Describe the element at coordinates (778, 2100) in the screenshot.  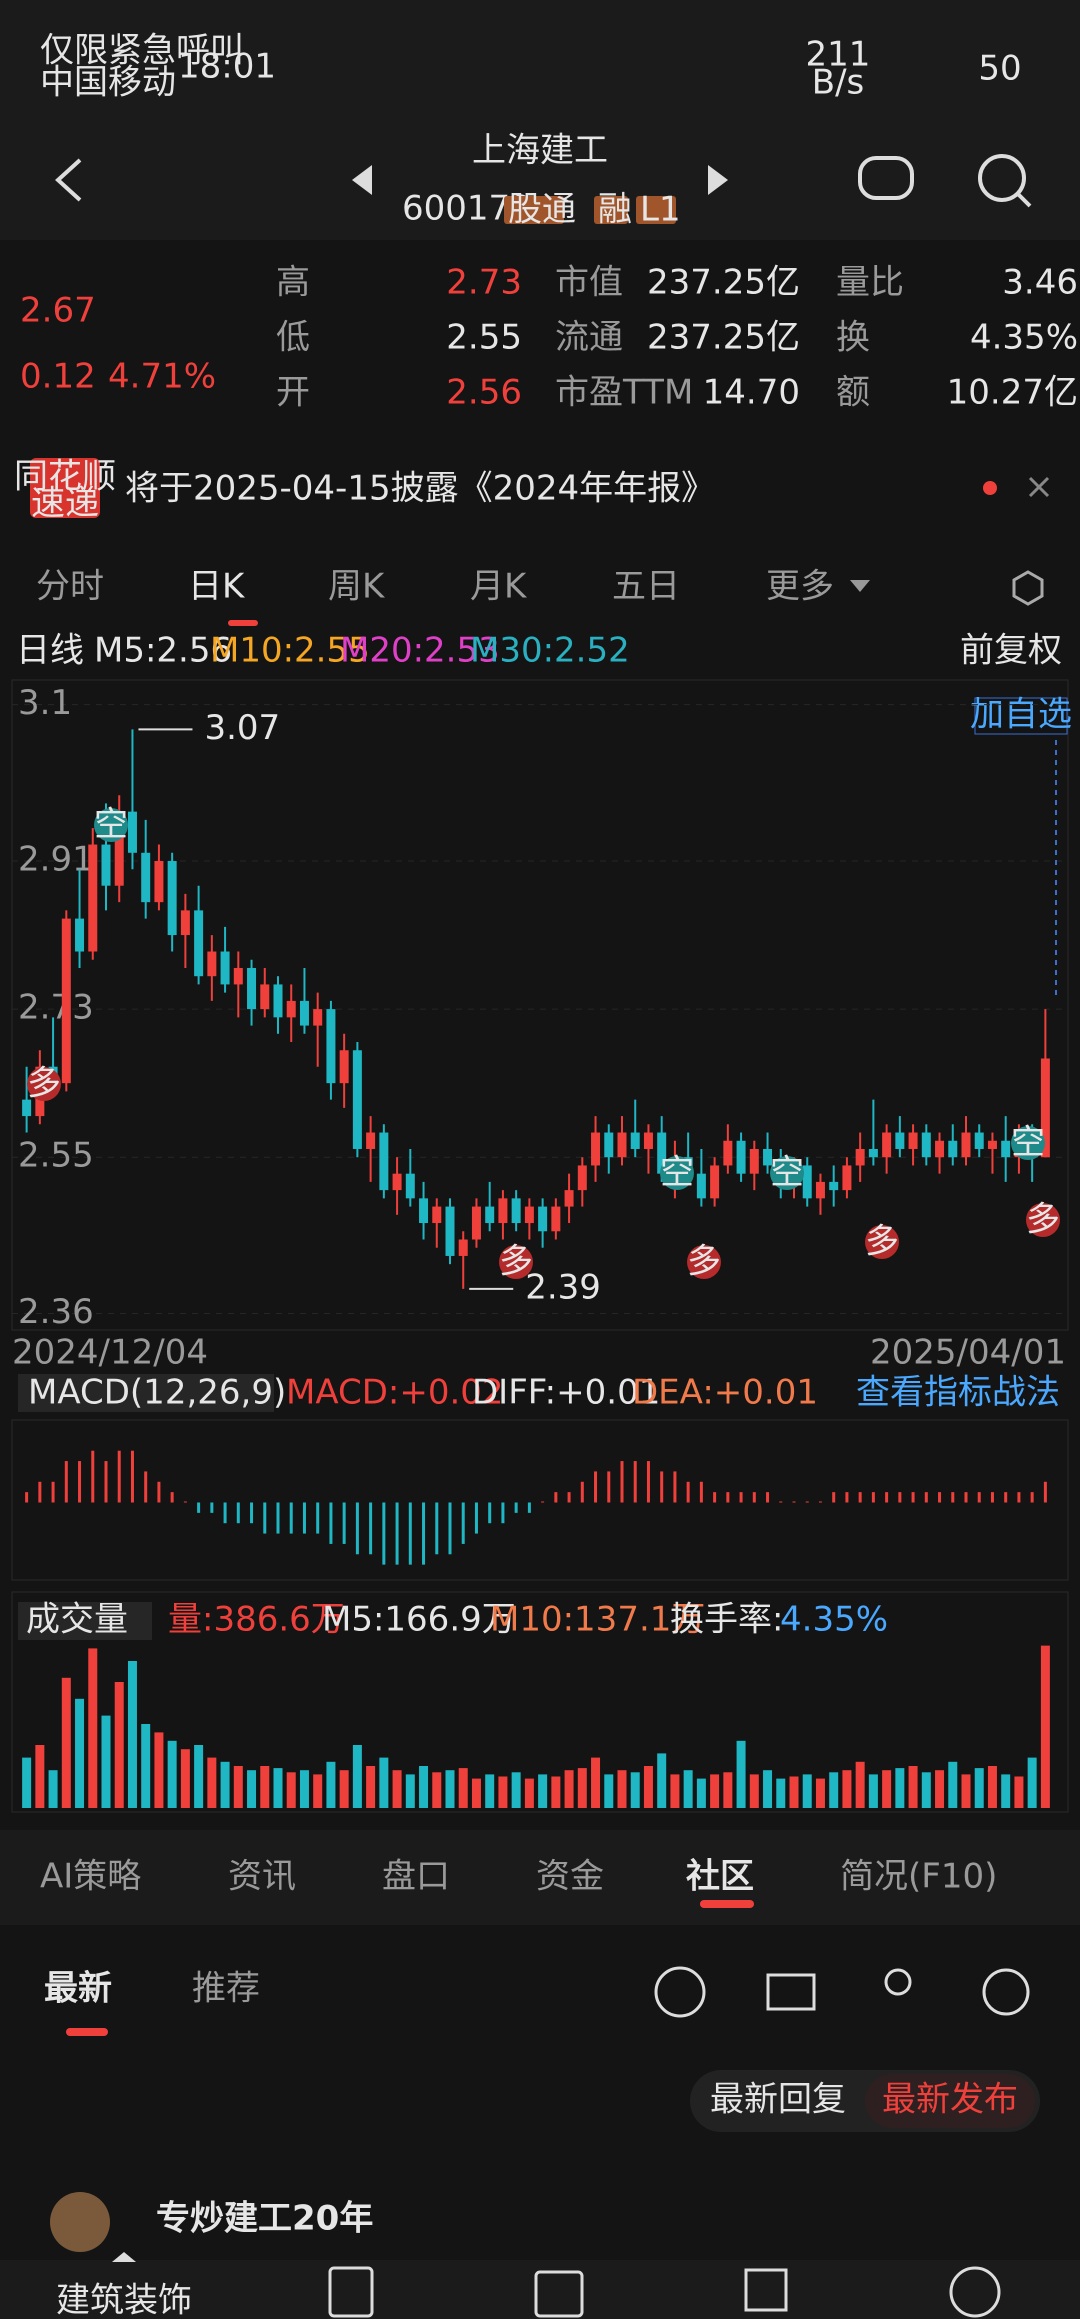
I see `sort: 最新回复` at that location.